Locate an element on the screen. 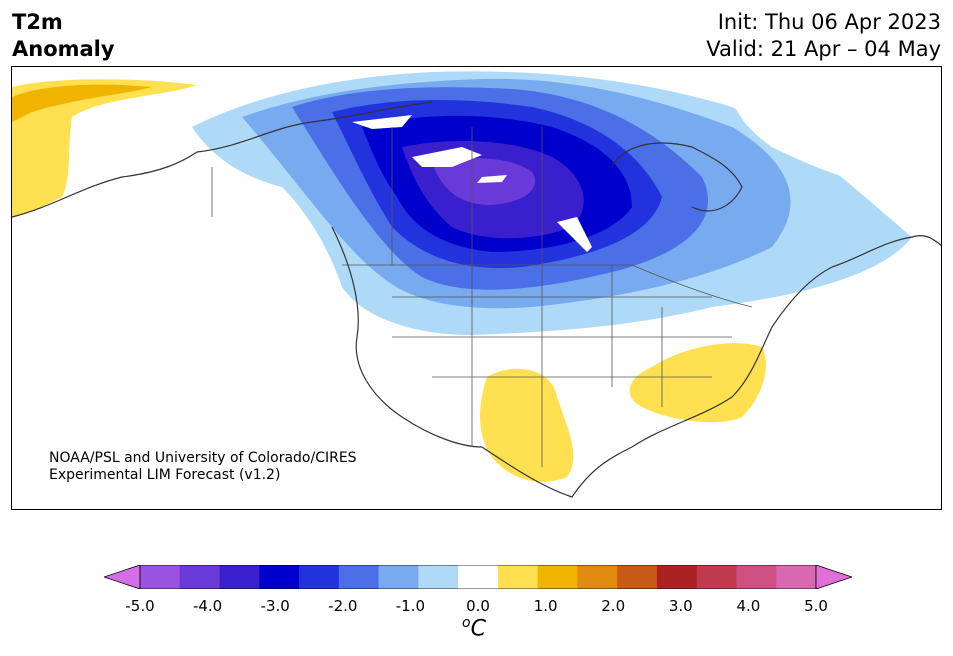  unit-superscript: o is located at coordinates (466, 623).